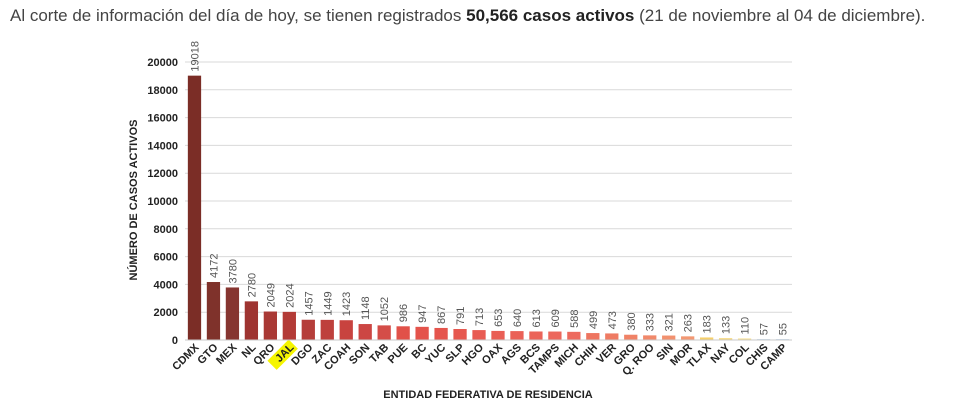  I want to click on value-label: 1449, so click(328, 303).